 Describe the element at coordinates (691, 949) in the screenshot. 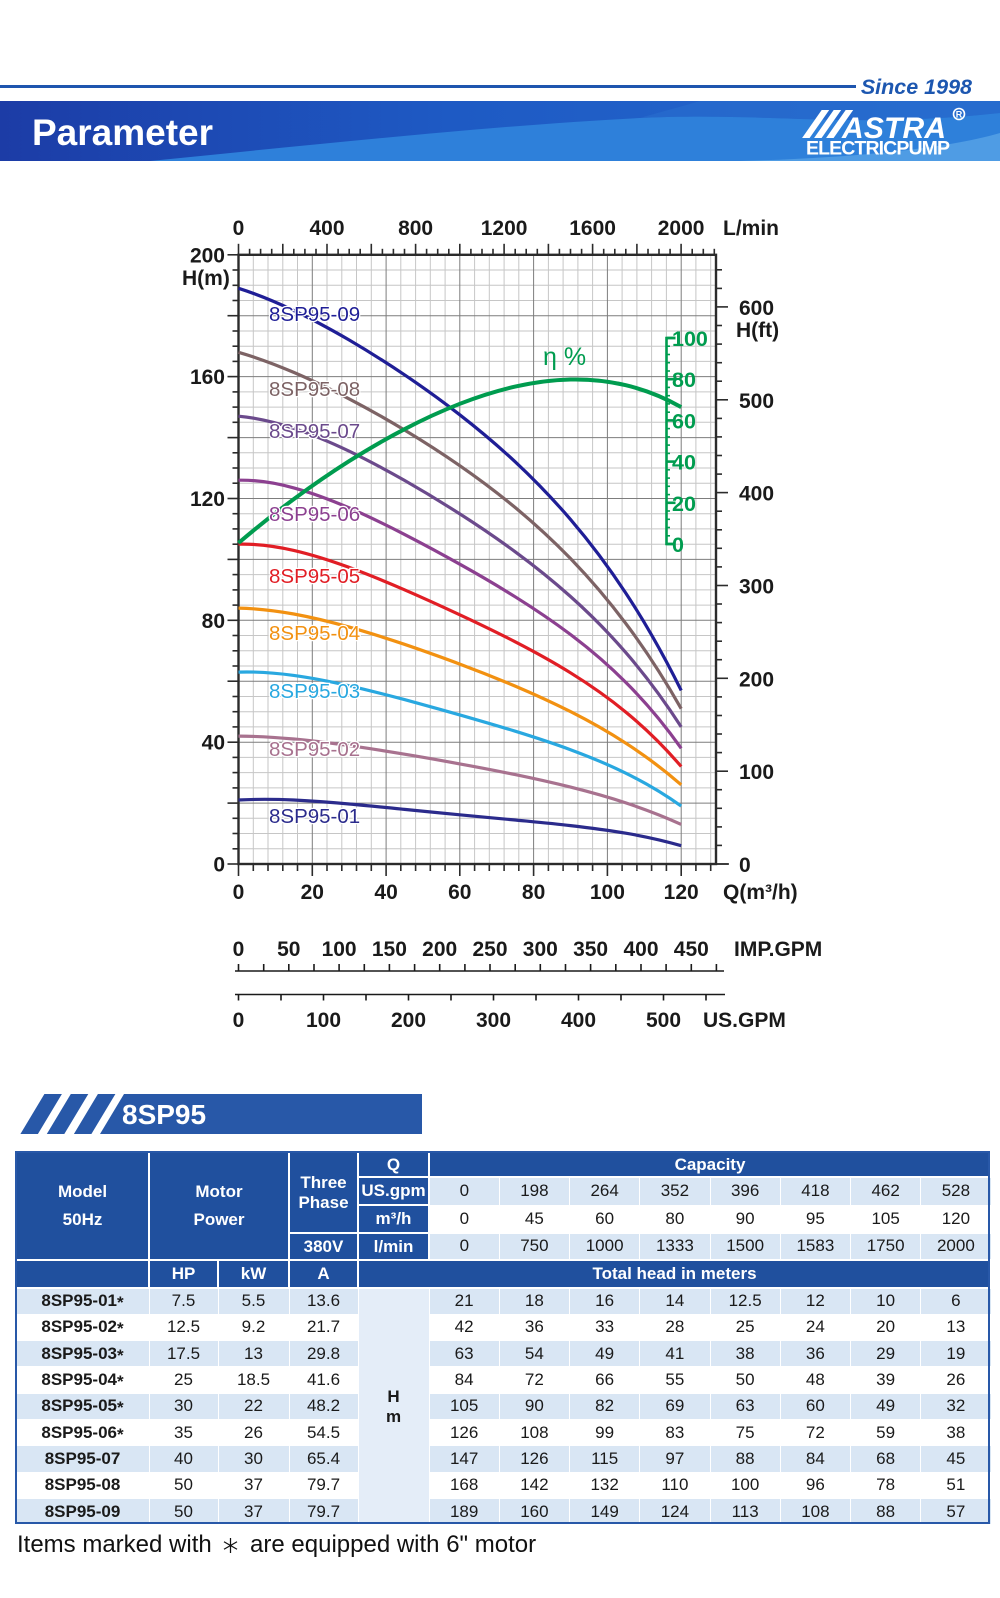

I see `svg-text: 450` at that location.